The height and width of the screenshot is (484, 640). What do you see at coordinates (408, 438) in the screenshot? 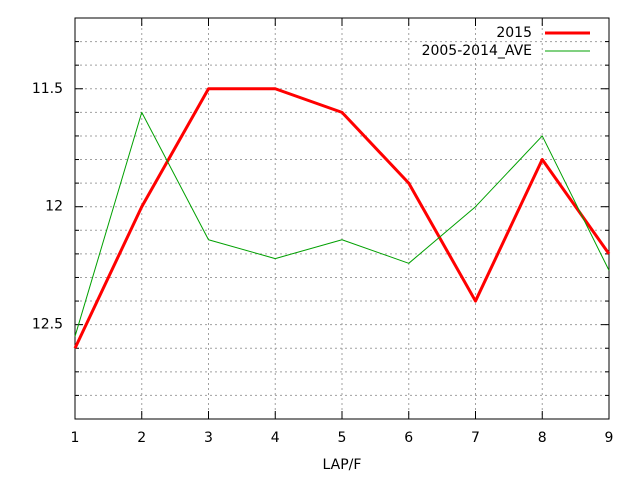
I see `x-tick-label: 6` at bounding box center [408, 438].